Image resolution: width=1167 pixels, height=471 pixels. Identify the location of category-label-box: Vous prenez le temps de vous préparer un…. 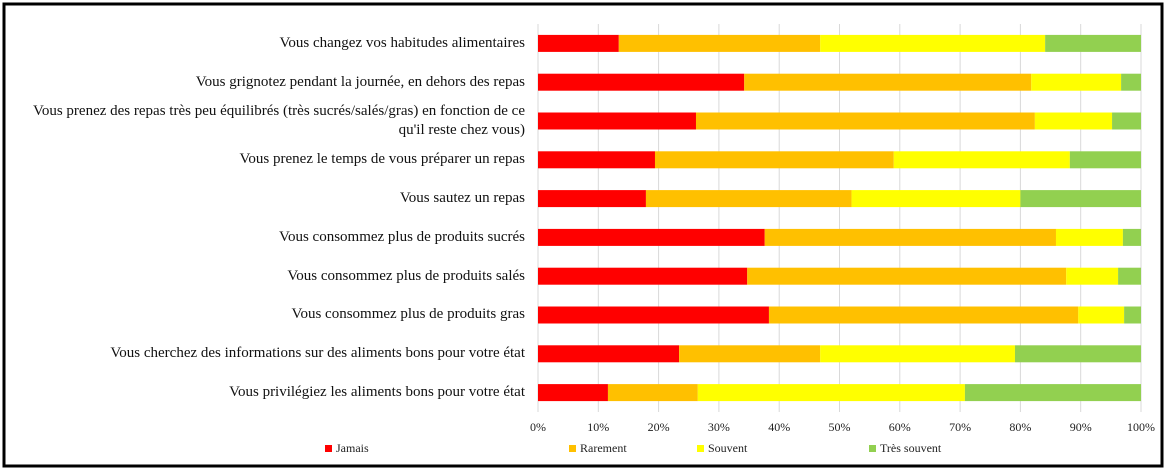
(382, 159).